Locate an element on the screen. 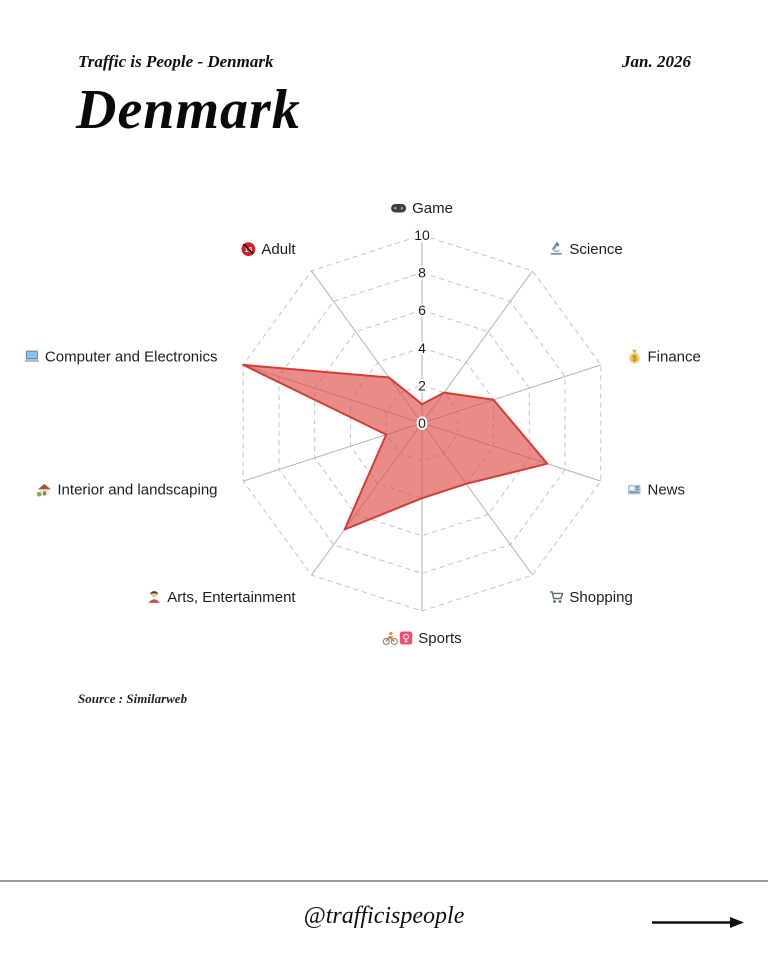 The image size is (768, 960). header-brand: Traffic is People - Denmark is located at coordinates (176, 61).